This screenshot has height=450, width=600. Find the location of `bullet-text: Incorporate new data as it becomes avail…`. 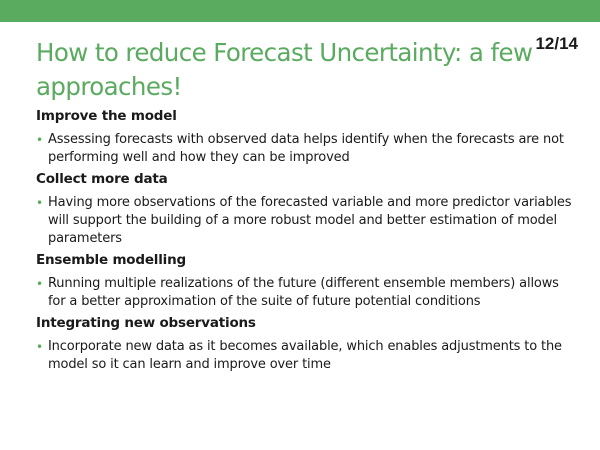

bullet-text: Incorporate new data as it becomes avail… is located at coordinates (305, 355).